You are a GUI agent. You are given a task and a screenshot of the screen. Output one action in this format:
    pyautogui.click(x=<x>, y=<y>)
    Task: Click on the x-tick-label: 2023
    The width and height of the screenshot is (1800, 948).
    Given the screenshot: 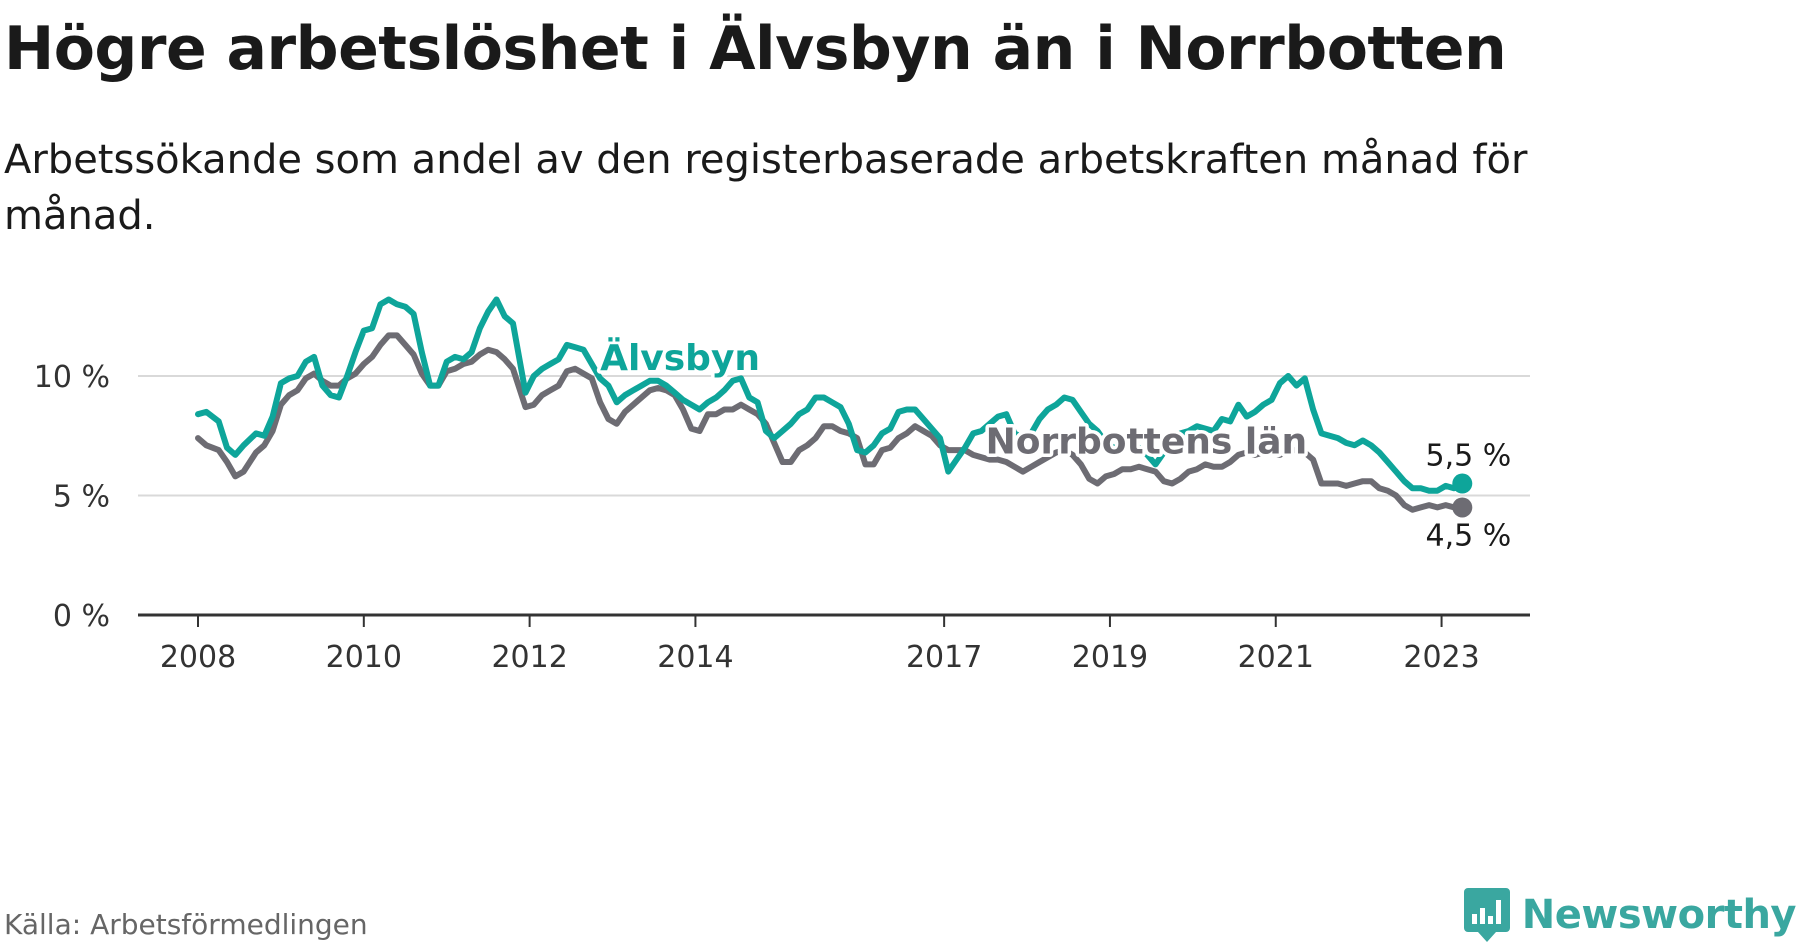 What is the action you would take?
    pyautogui.click(x=1441, y=657)
    